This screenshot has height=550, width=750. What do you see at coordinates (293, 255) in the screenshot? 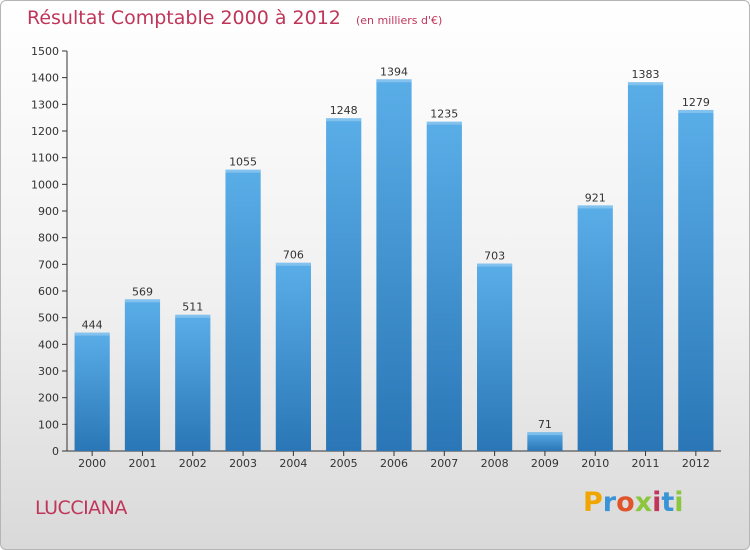
I see `data-label: 706` at bounding box center [293, 255].